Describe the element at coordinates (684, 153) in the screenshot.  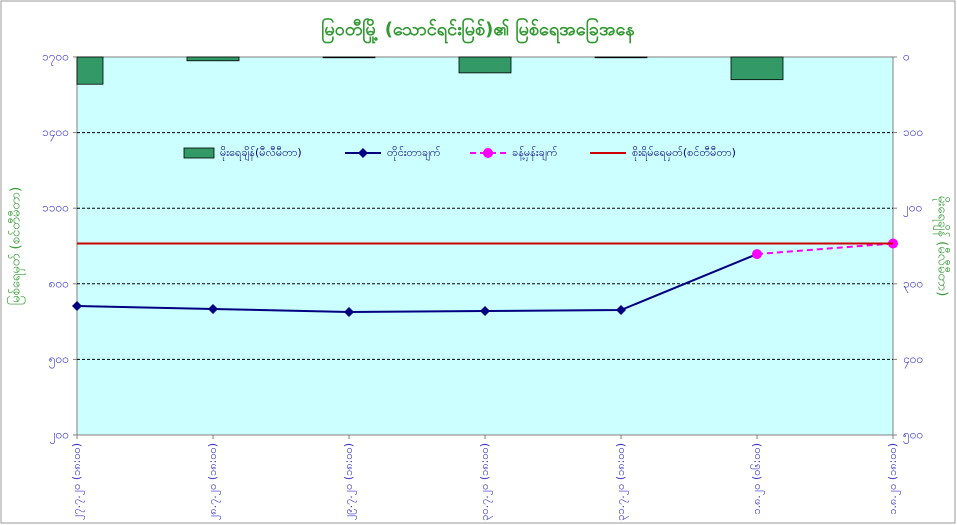
I see `legend-label: စိုးရိမ်ရေမှတ်(စင်တီမီတာ)` at that location.